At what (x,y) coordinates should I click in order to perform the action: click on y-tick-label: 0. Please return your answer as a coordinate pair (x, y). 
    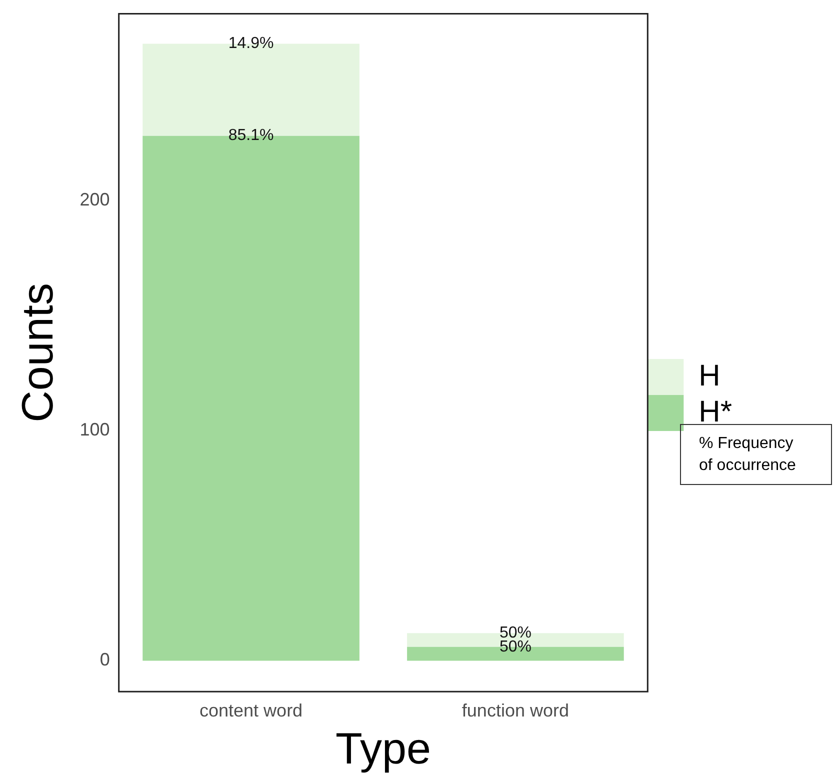
    Looking at the image, I should click on (105, 660).